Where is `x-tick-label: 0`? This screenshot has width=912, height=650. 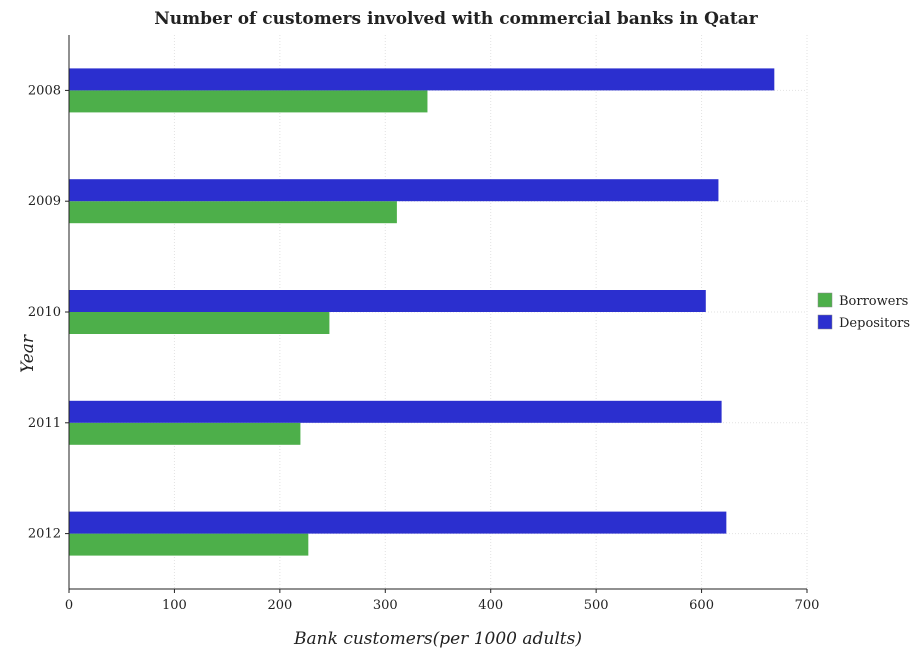
x-tick-label: 0 is located at coordinates (69, 605).